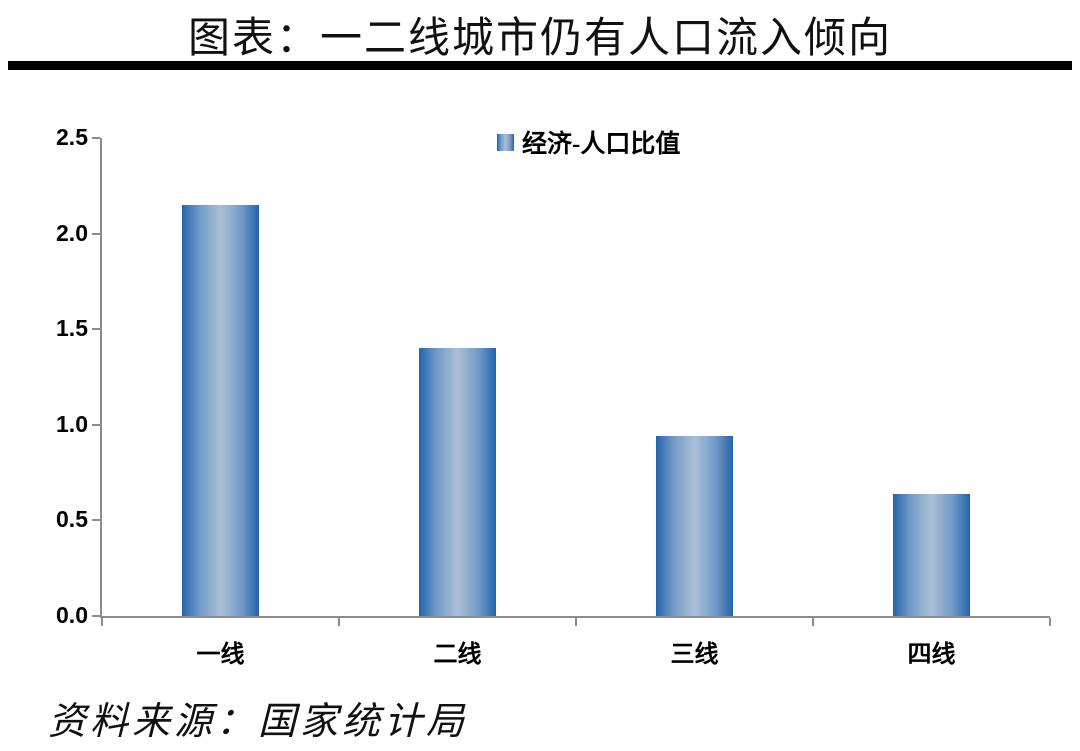 This screenshot has width=1080, height=751. I want to click on y-axis-tick-label: 2.5, so click(72, 137).